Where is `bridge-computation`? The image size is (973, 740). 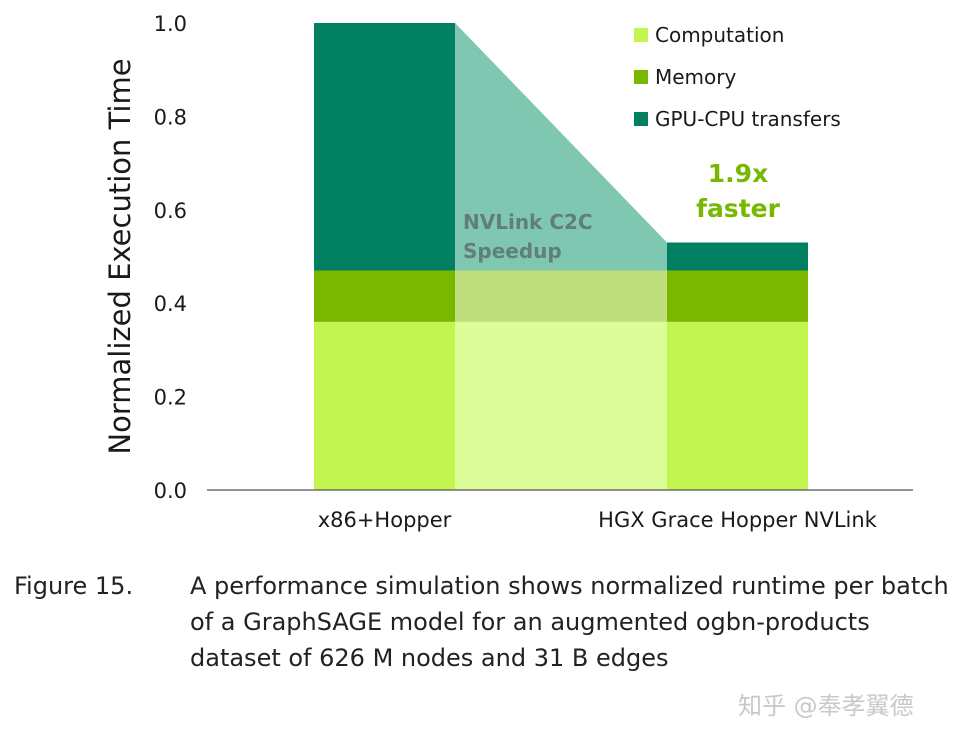 bridge-computation is located at coordinates (561, 405).